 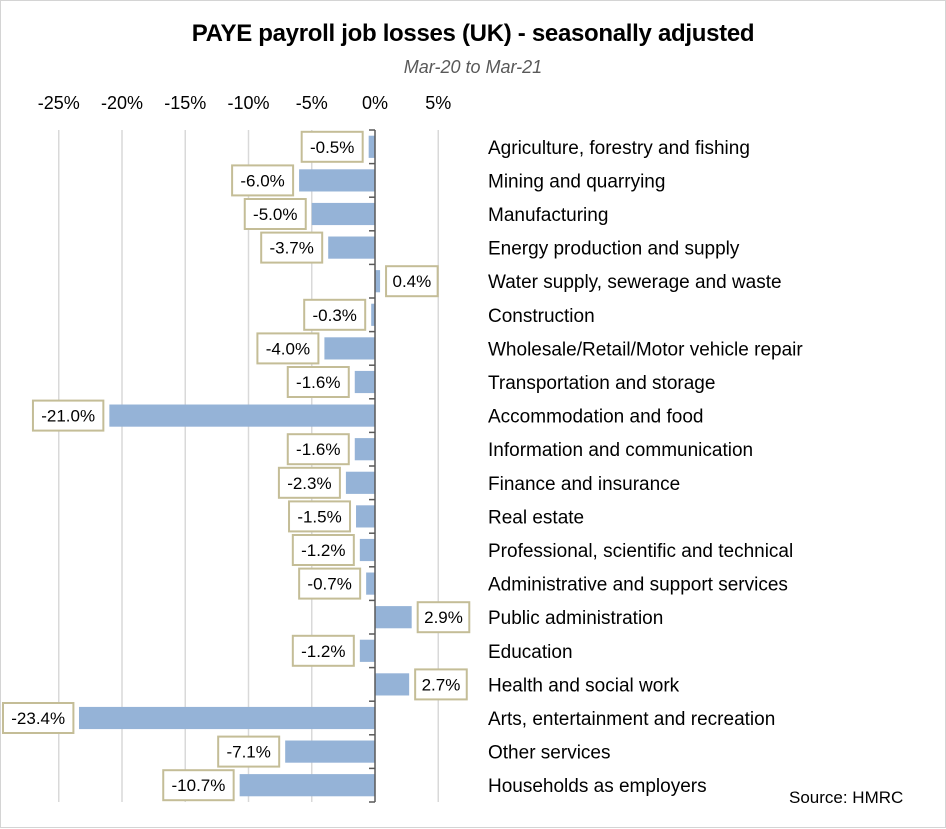 What do you see at coordinates (645, 349) in the screenshot?
I see `category-label: Wholesale/Retail/Motor vehicle repair` at bounding box center [645, 349].